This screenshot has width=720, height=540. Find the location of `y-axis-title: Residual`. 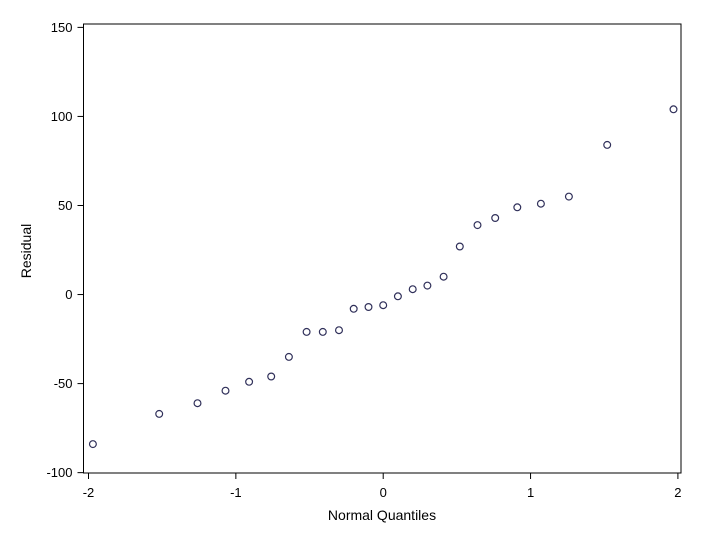

y-axis-title: Residual is located at coordinates (26, 251).